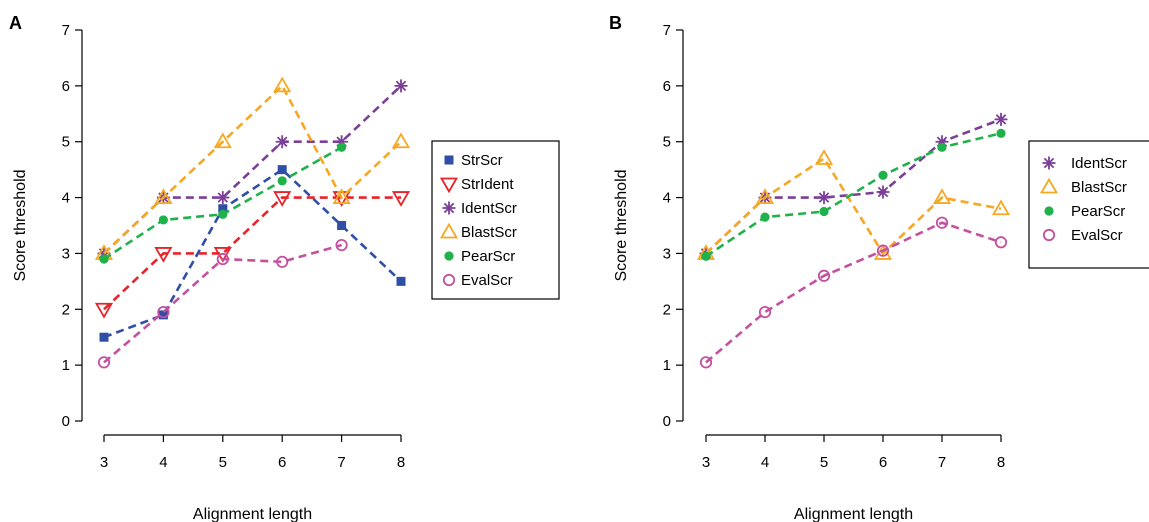 The image size is (1149, 522). Describe the element at coordinates (473, 160) in the screenshot. I see `legend-item-strscr: StrScr` at that location.